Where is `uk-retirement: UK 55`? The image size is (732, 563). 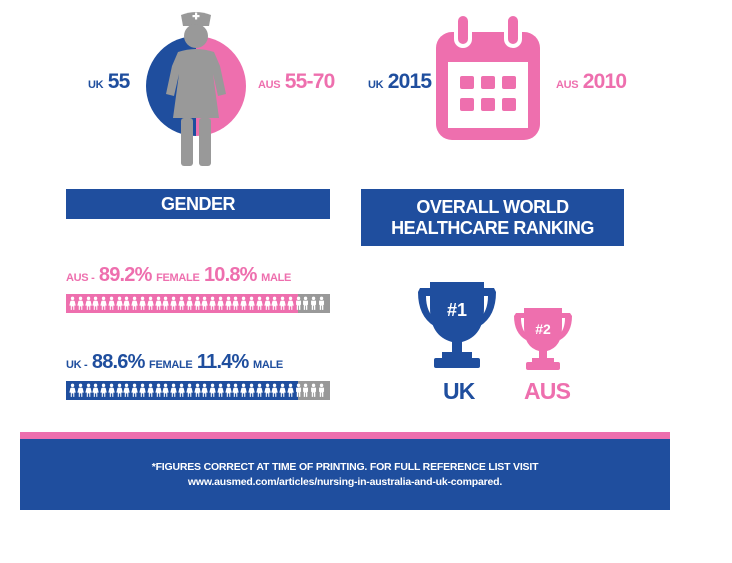
uk-retirement: UK 55 is located at coordinates (109, 82).